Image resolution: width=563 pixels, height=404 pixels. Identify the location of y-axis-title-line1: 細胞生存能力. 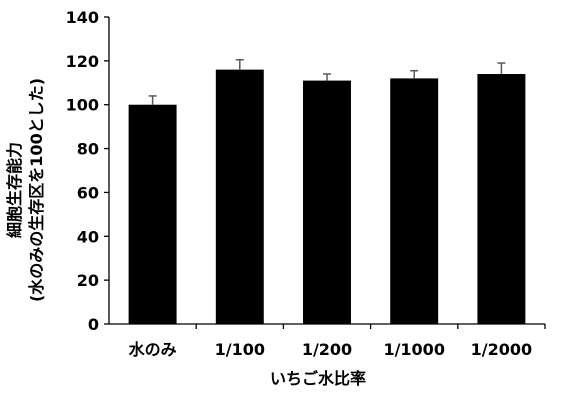
(14, 190).